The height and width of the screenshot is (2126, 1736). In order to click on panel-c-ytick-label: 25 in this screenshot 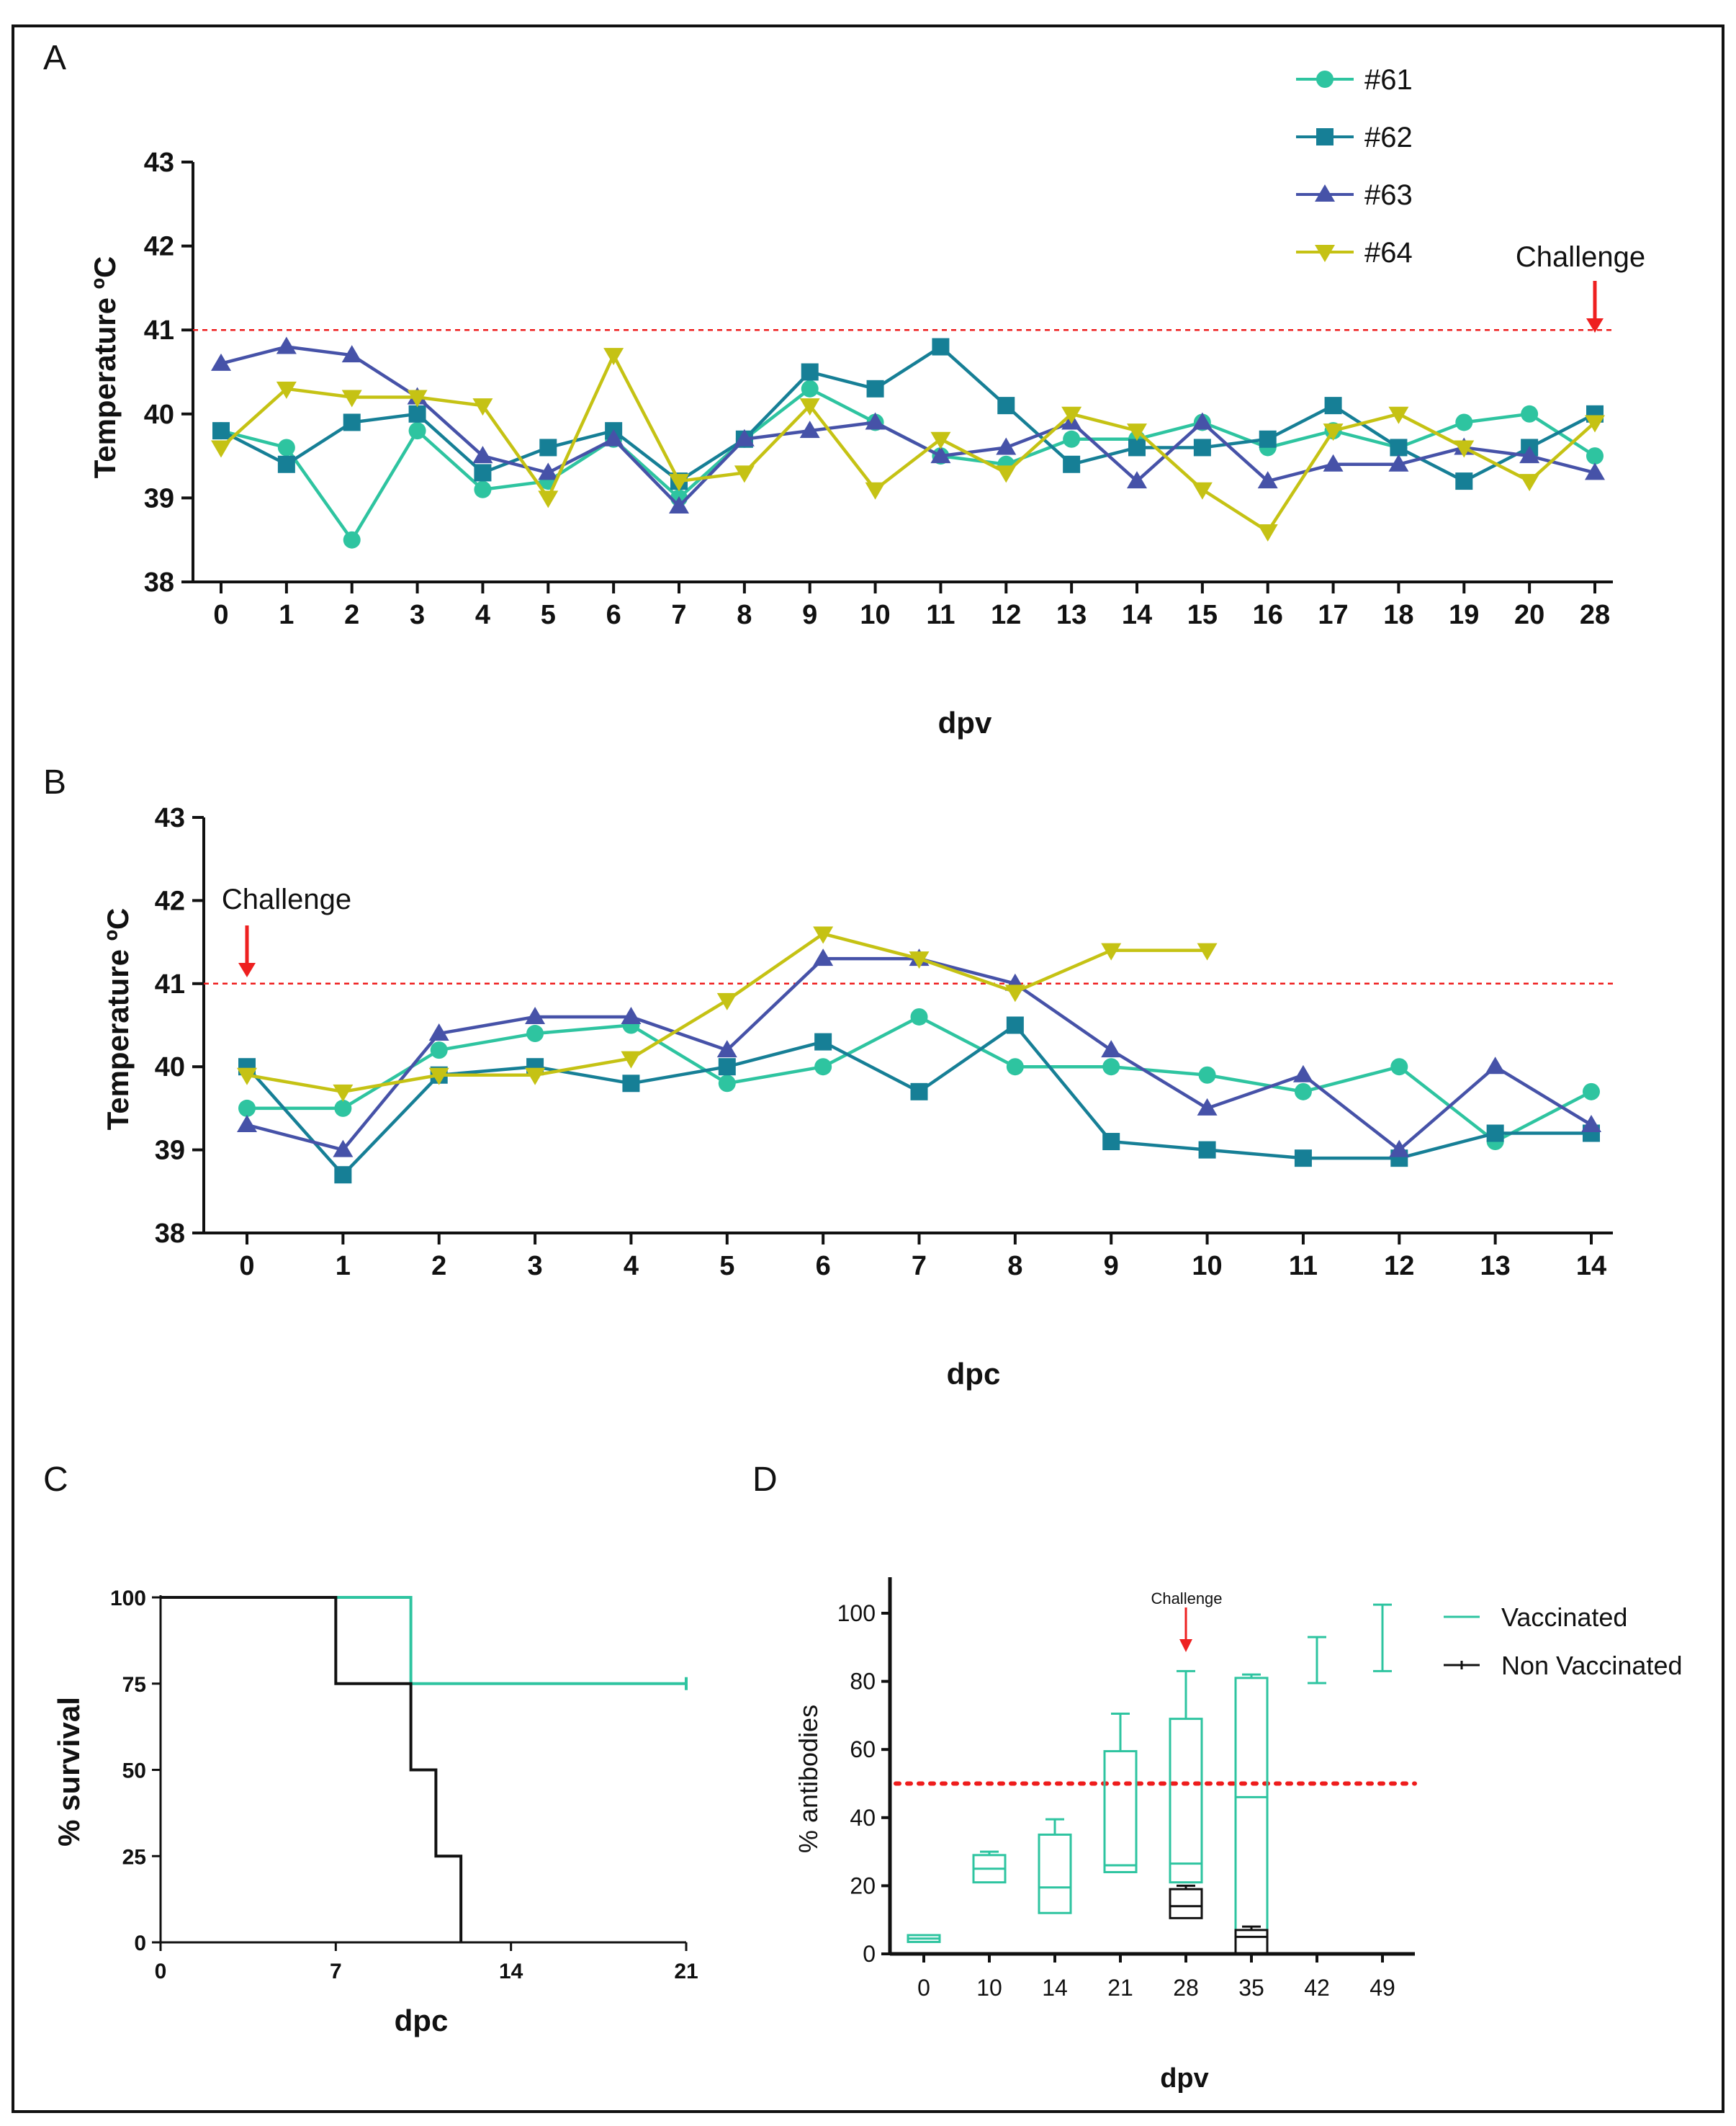, I will do `click(134, 1857)`.